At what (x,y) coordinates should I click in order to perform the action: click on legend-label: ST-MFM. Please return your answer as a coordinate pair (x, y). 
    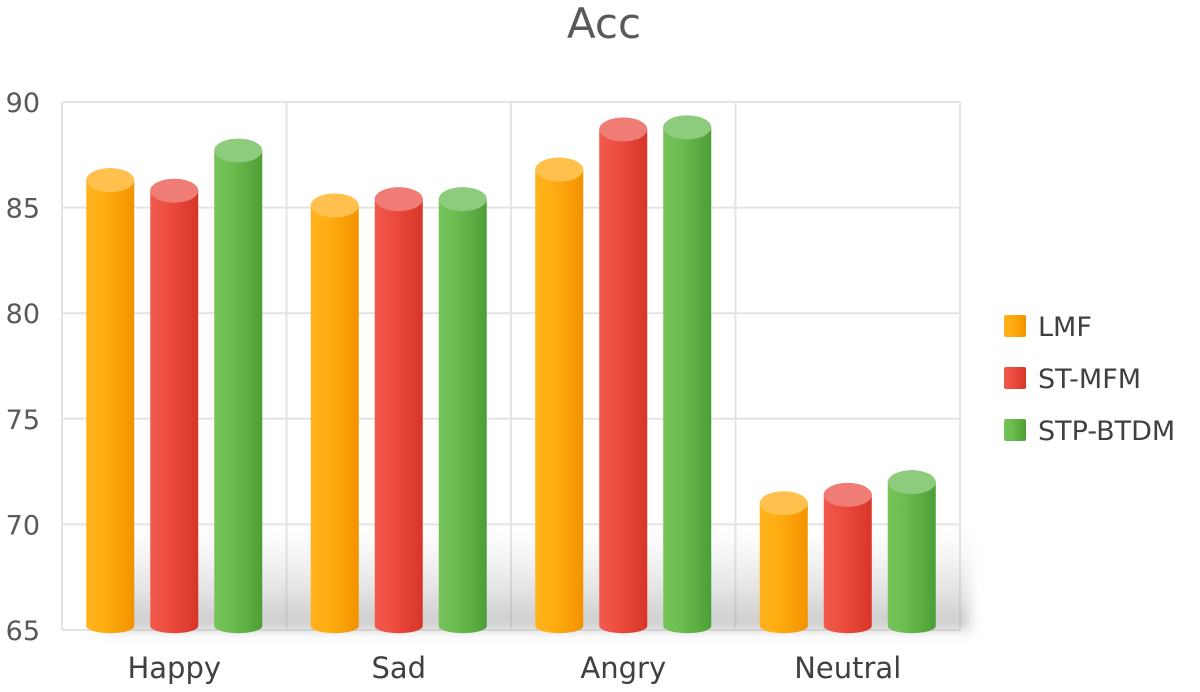
    Looking at the image, I should click on (1089, 379).